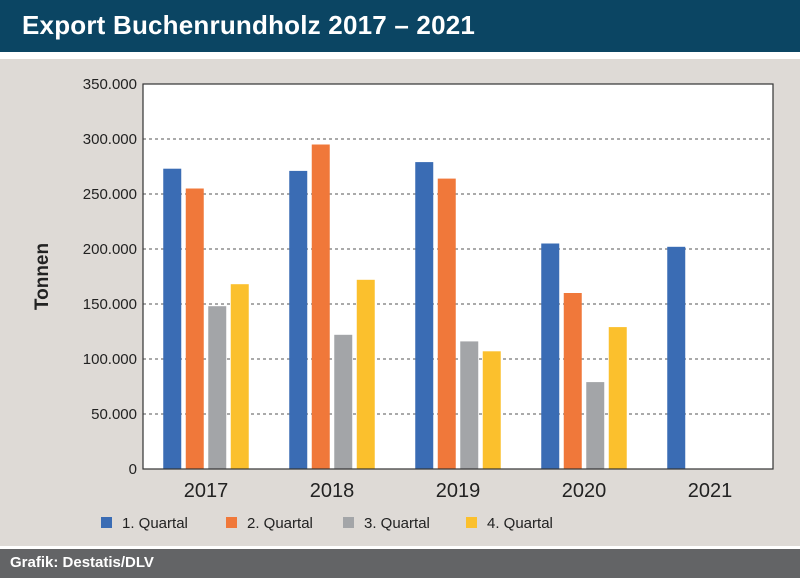  Describe the element at coordinates (133, 469) in the screenshot. I see `y-tick-label: 0` at that location.